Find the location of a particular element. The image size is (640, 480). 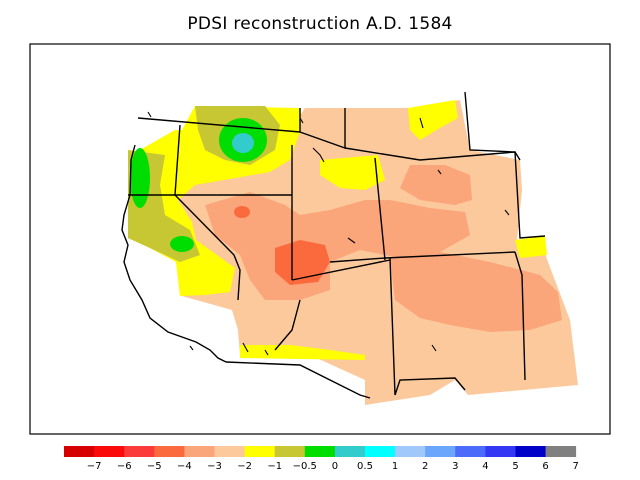

ks-border is located at coordinates (520, 316).